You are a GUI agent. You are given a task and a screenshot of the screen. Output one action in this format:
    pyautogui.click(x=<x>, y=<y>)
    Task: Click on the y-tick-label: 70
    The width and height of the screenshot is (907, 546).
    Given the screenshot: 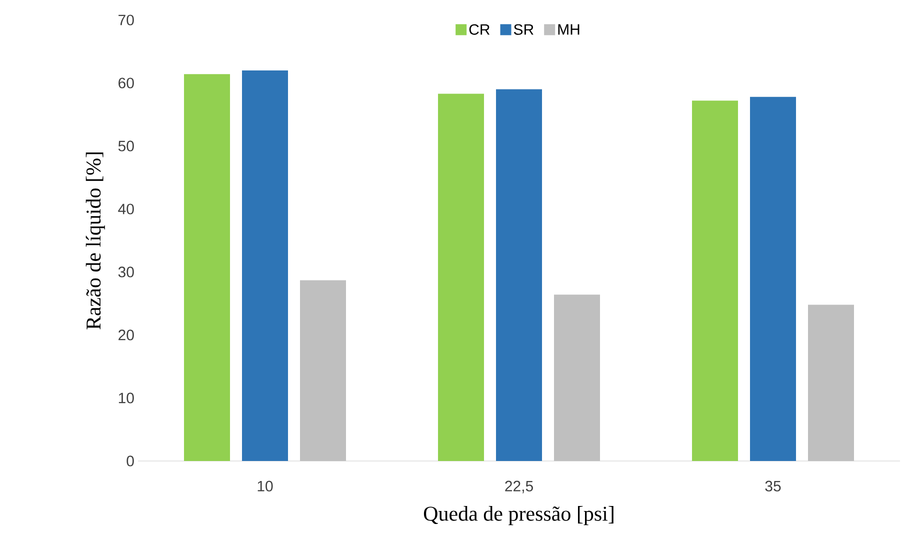 What is the action you would take?
    pyautogui.click(x=126, y=20)
    